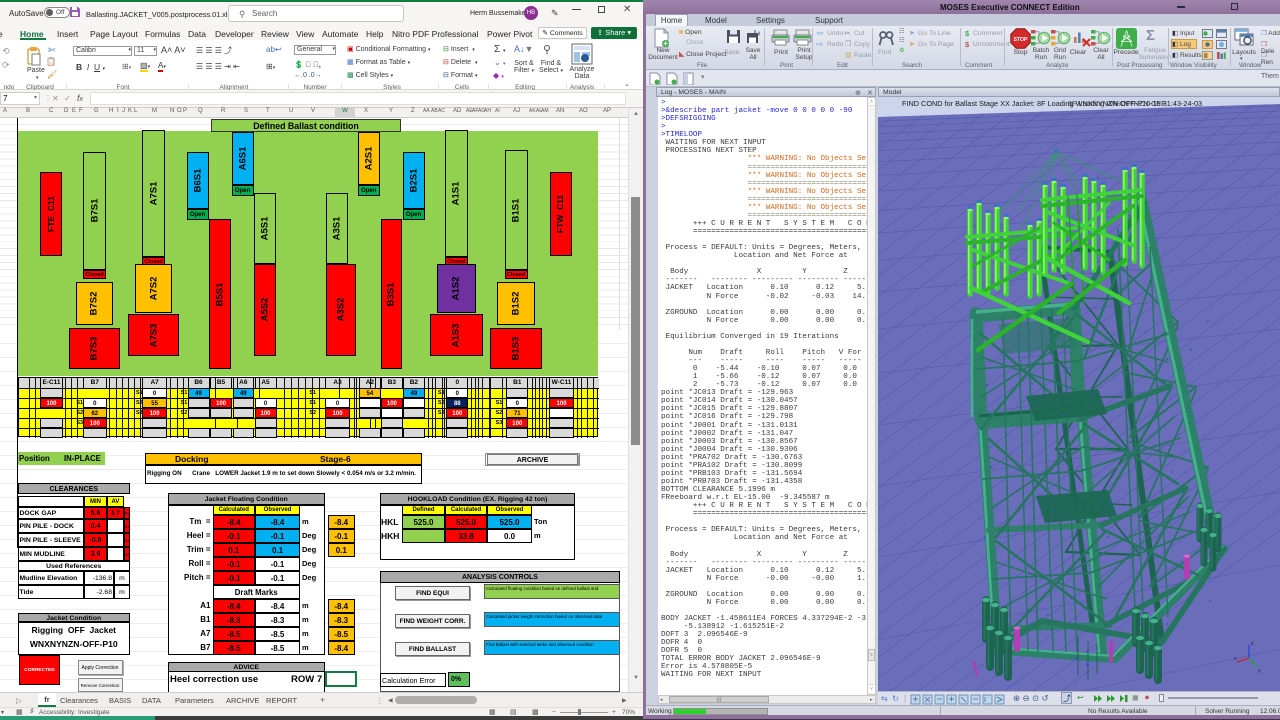  Describe the element at coordinates (1020, 40) in the screenshot. I see `svg-text: STOP` at that location.